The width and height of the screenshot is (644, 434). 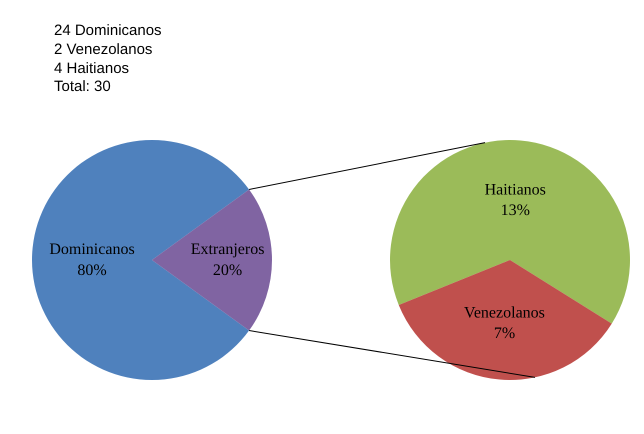 What do you see at coordinates (227, 270) in the screenshot?
I see `data-label: 20%` at bounding box center [227, 270].